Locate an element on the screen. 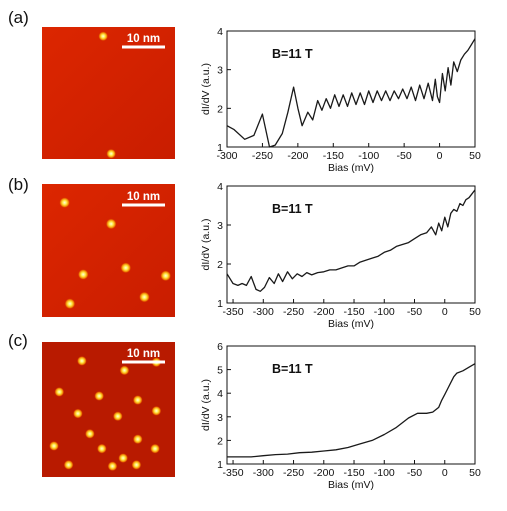 Image resolution: width=507 pixels, height=511 pixels. panel-label-c: (c) is located at coordinates (18, 340).